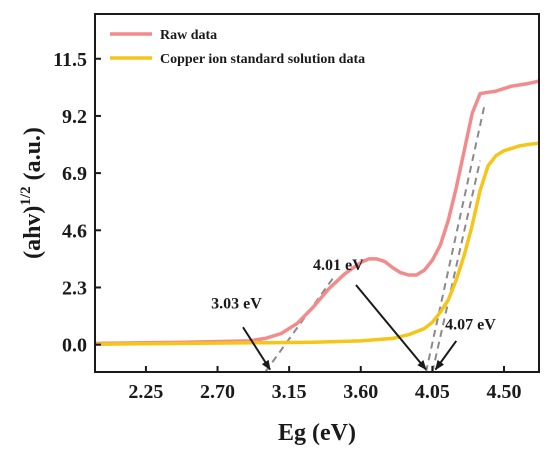  Describe the element at coordinates (26, 195) in the screenshot. I see `y-axis-title-superscript: 1/2` at that location.